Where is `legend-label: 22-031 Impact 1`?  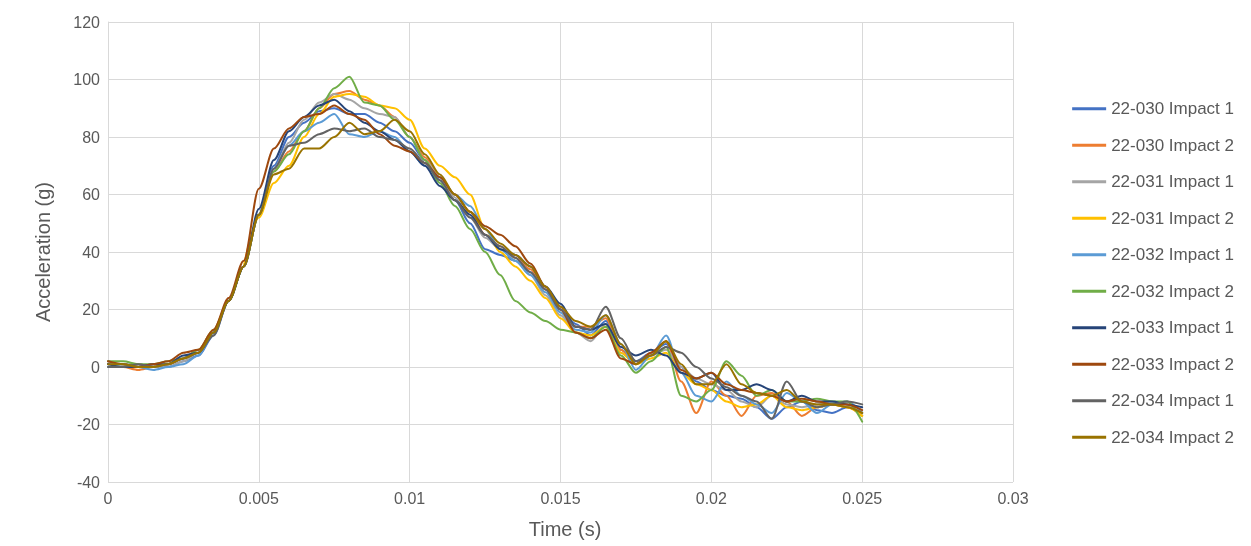 legend-label: 22-031 Impact 1 is located at coordinates (1173, 182).